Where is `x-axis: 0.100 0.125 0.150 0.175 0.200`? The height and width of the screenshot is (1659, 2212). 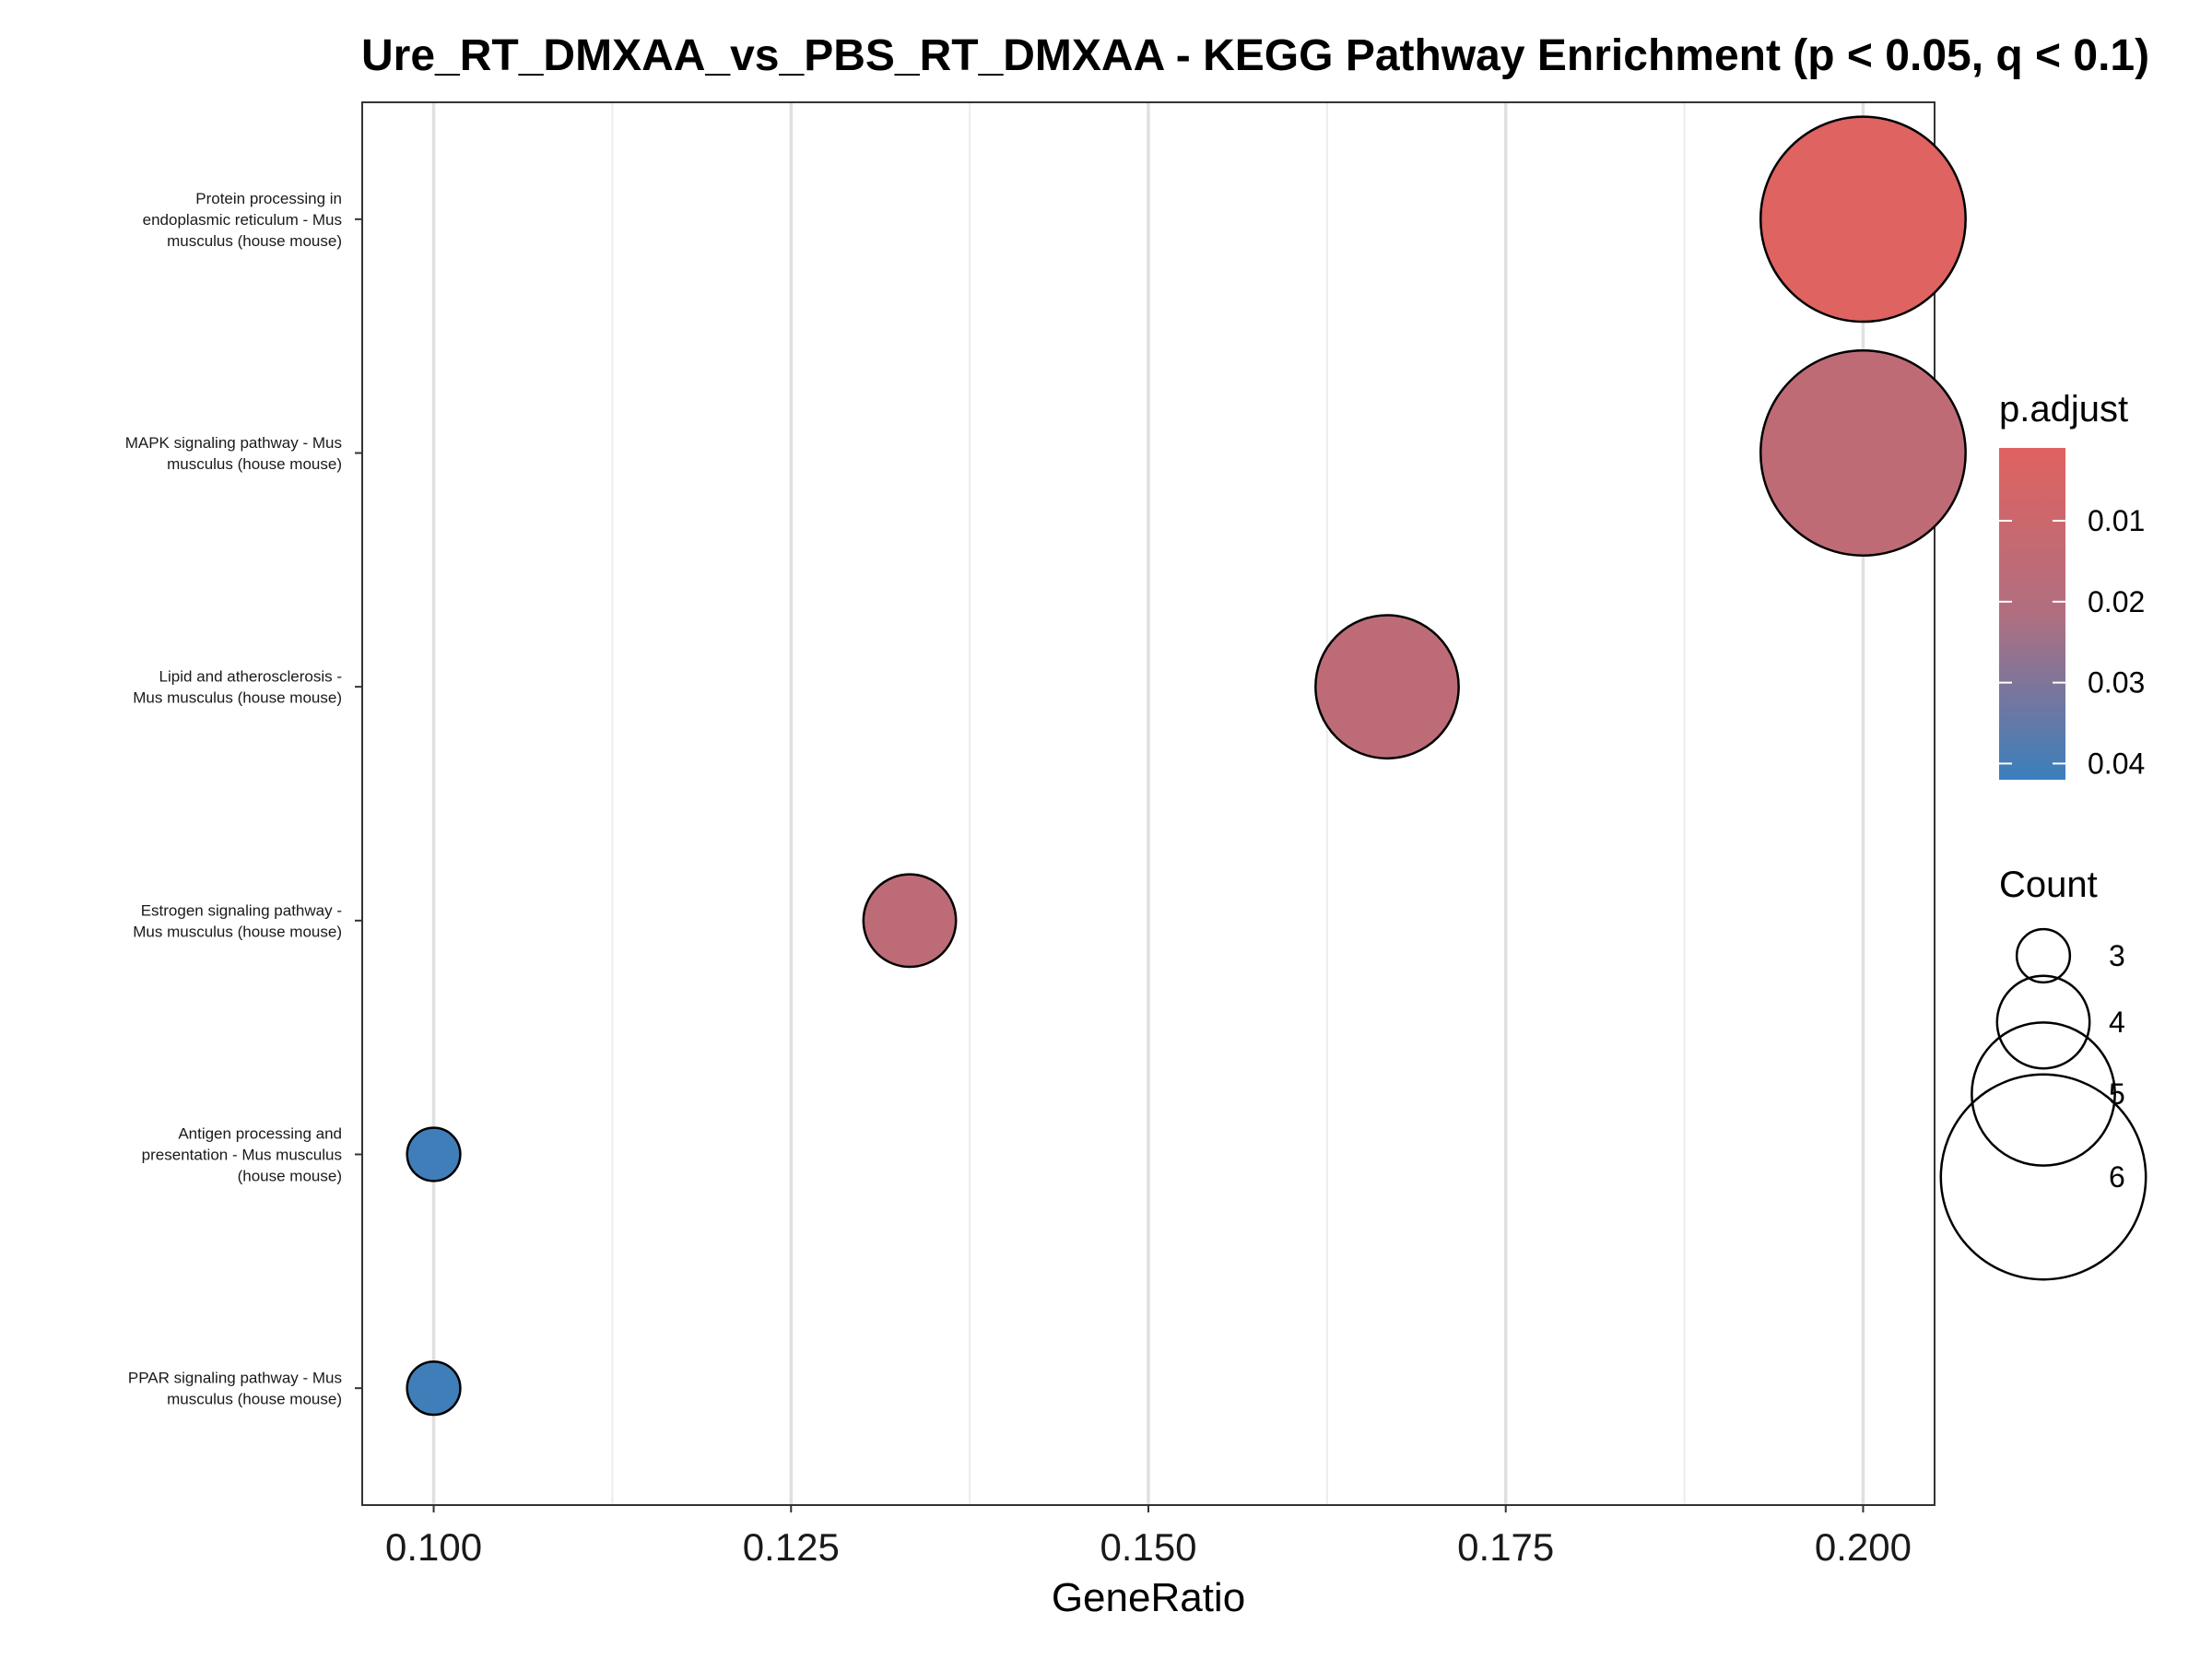
x-axis: 0.100 0.125 0.150 0.175 0.200 is located at coordinates (1148, 1537).